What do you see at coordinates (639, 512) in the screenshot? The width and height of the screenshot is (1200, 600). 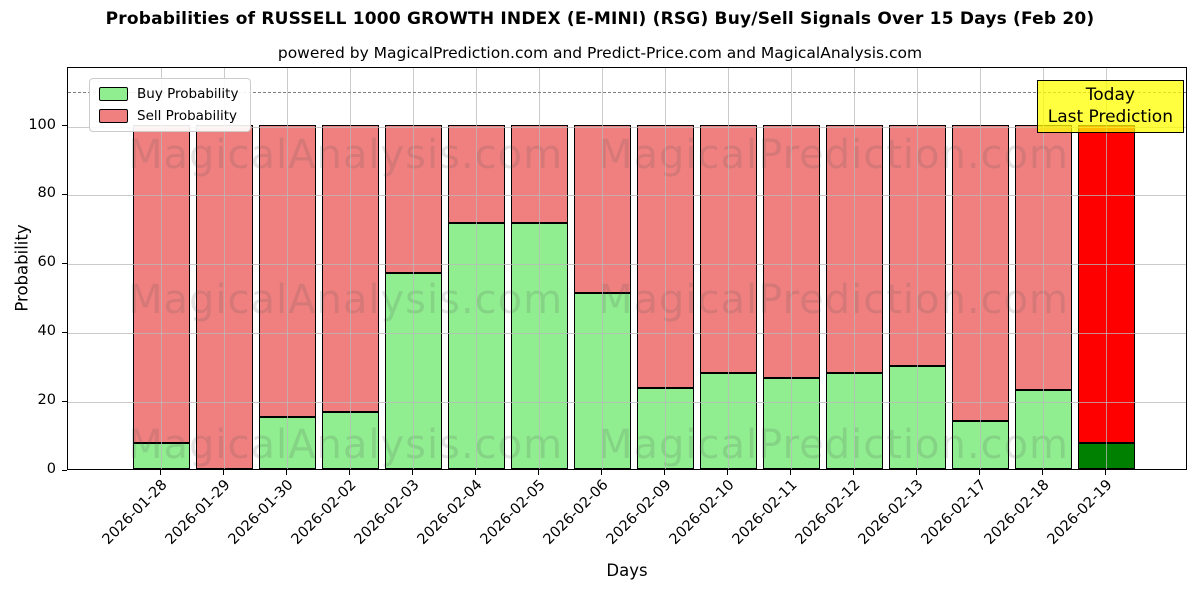 I see `xtick-label-2026-02-09: 2026-02-09` at bounding box center [639, 512].